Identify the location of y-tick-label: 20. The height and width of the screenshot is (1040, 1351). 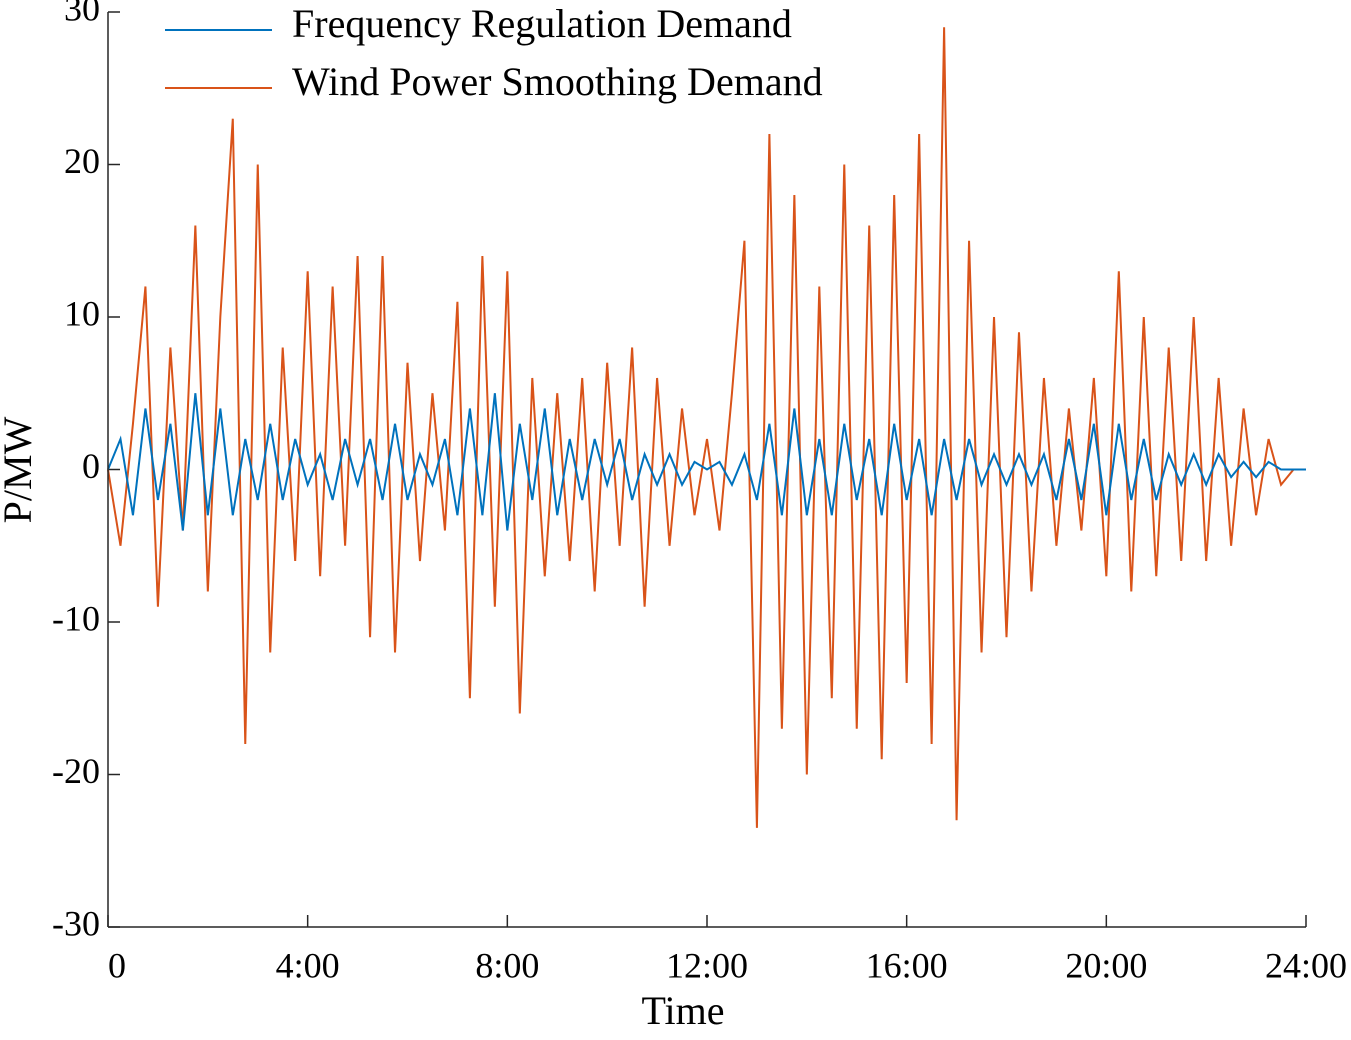
(82, 161).